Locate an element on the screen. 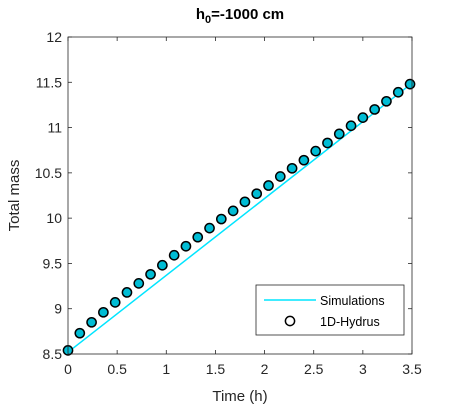 Image resolution: width=457 pixels, height=413 pixels. y-tick-label: 11 is located at coordinates (54, 128).